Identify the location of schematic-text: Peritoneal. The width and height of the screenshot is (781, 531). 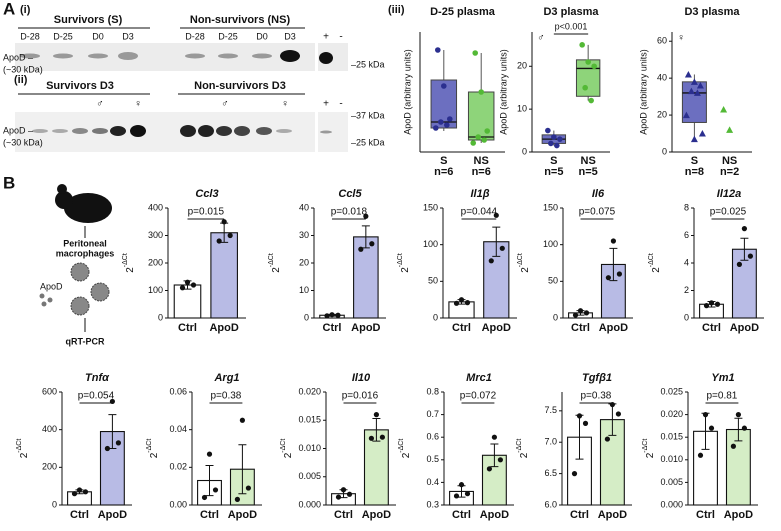
(85, 243).